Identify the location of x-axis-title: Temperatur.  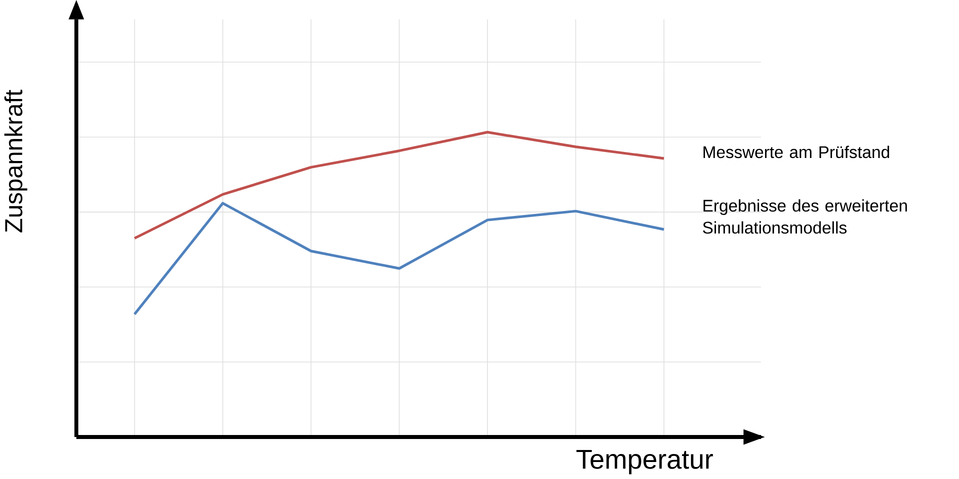
(644, 462).